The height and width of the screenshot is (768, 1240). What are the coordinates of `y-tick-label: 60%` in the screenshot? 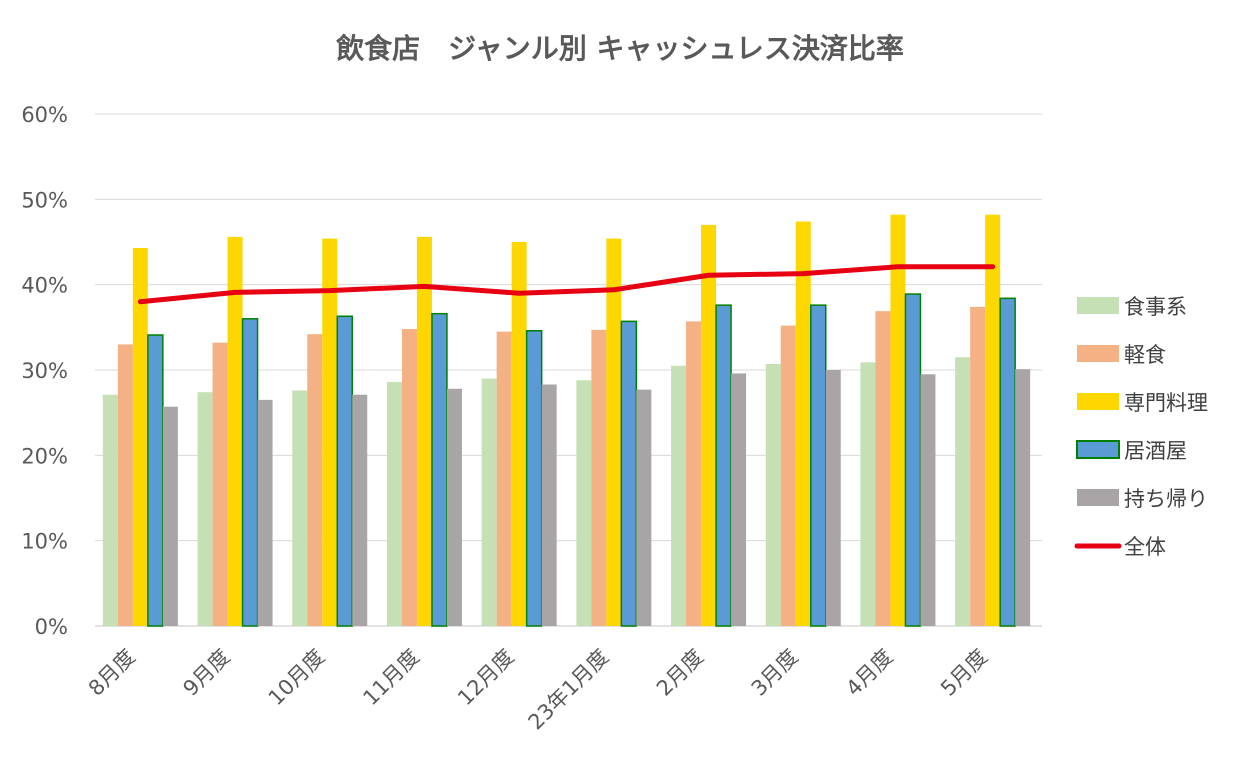 It's located at (44, 115).